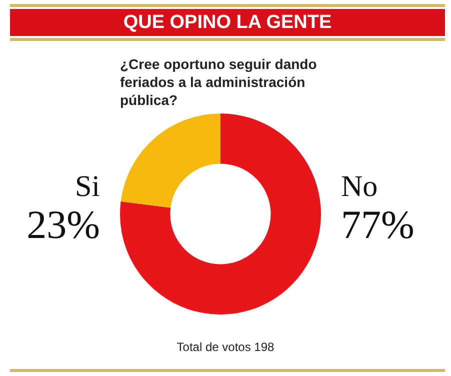 The image size is (451, 376). Describe the element at coordinates (219, 82) in the screenshot. I see `chart-subtitle: ¿Cree oportuno seguir dando feriados a la administración pública?` at that location.